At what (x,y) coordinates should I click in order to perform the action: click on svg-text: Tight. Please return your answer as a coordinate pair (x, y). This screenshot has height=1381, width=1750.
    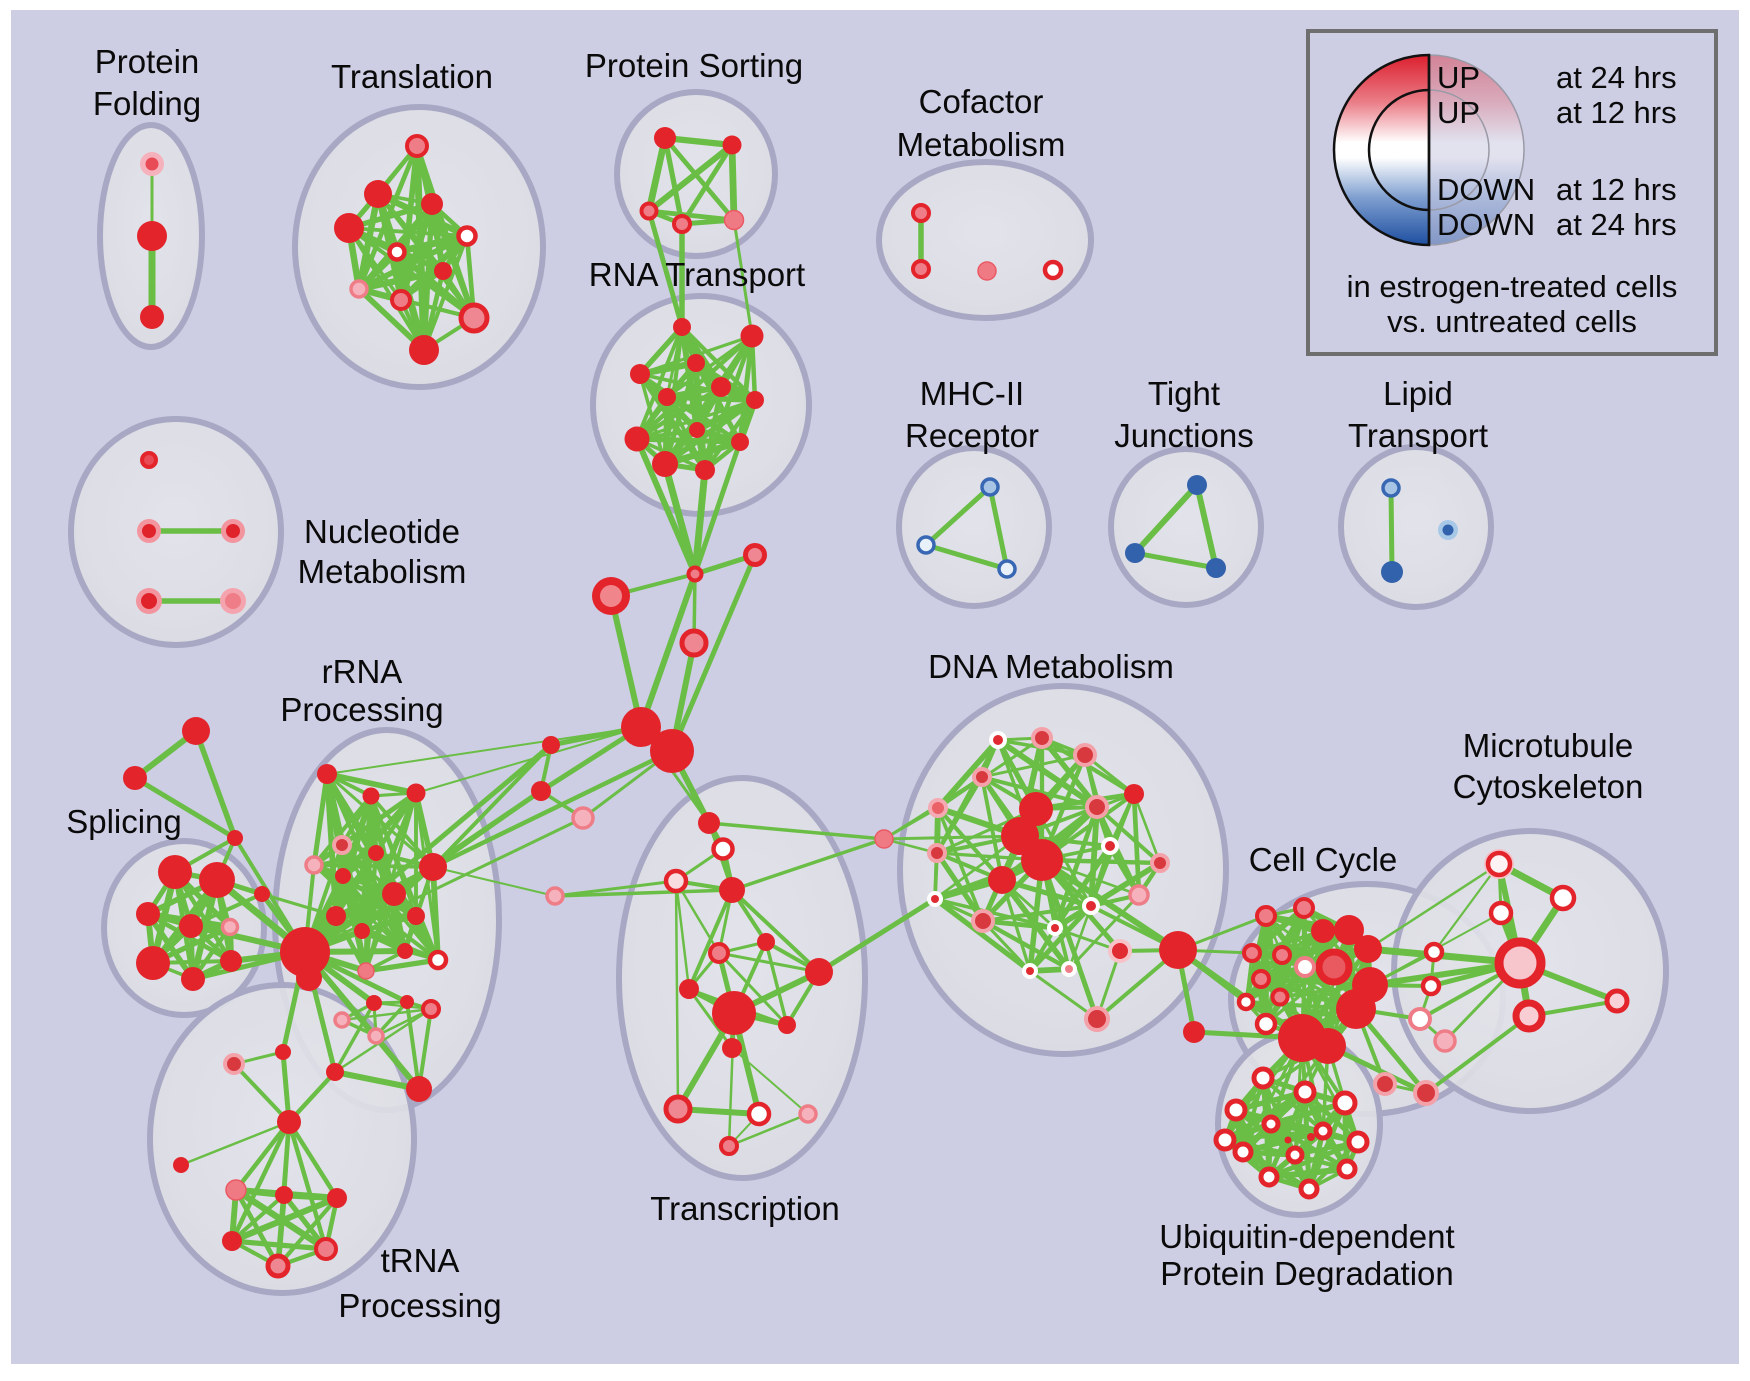
    Looking at the image, I should click on (1184, 393).